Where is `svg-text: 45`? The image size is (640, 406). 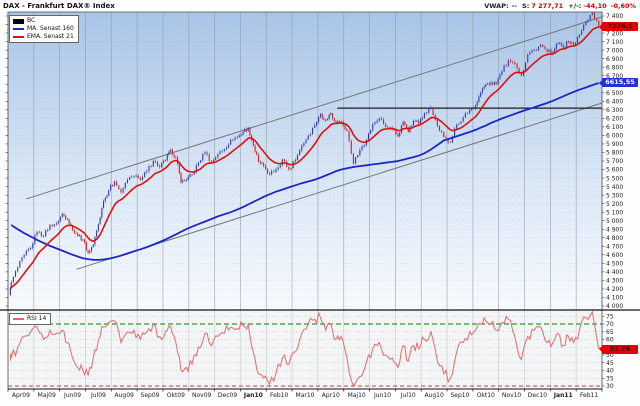
svg-text: 45 is located at coordinates (610, 363).